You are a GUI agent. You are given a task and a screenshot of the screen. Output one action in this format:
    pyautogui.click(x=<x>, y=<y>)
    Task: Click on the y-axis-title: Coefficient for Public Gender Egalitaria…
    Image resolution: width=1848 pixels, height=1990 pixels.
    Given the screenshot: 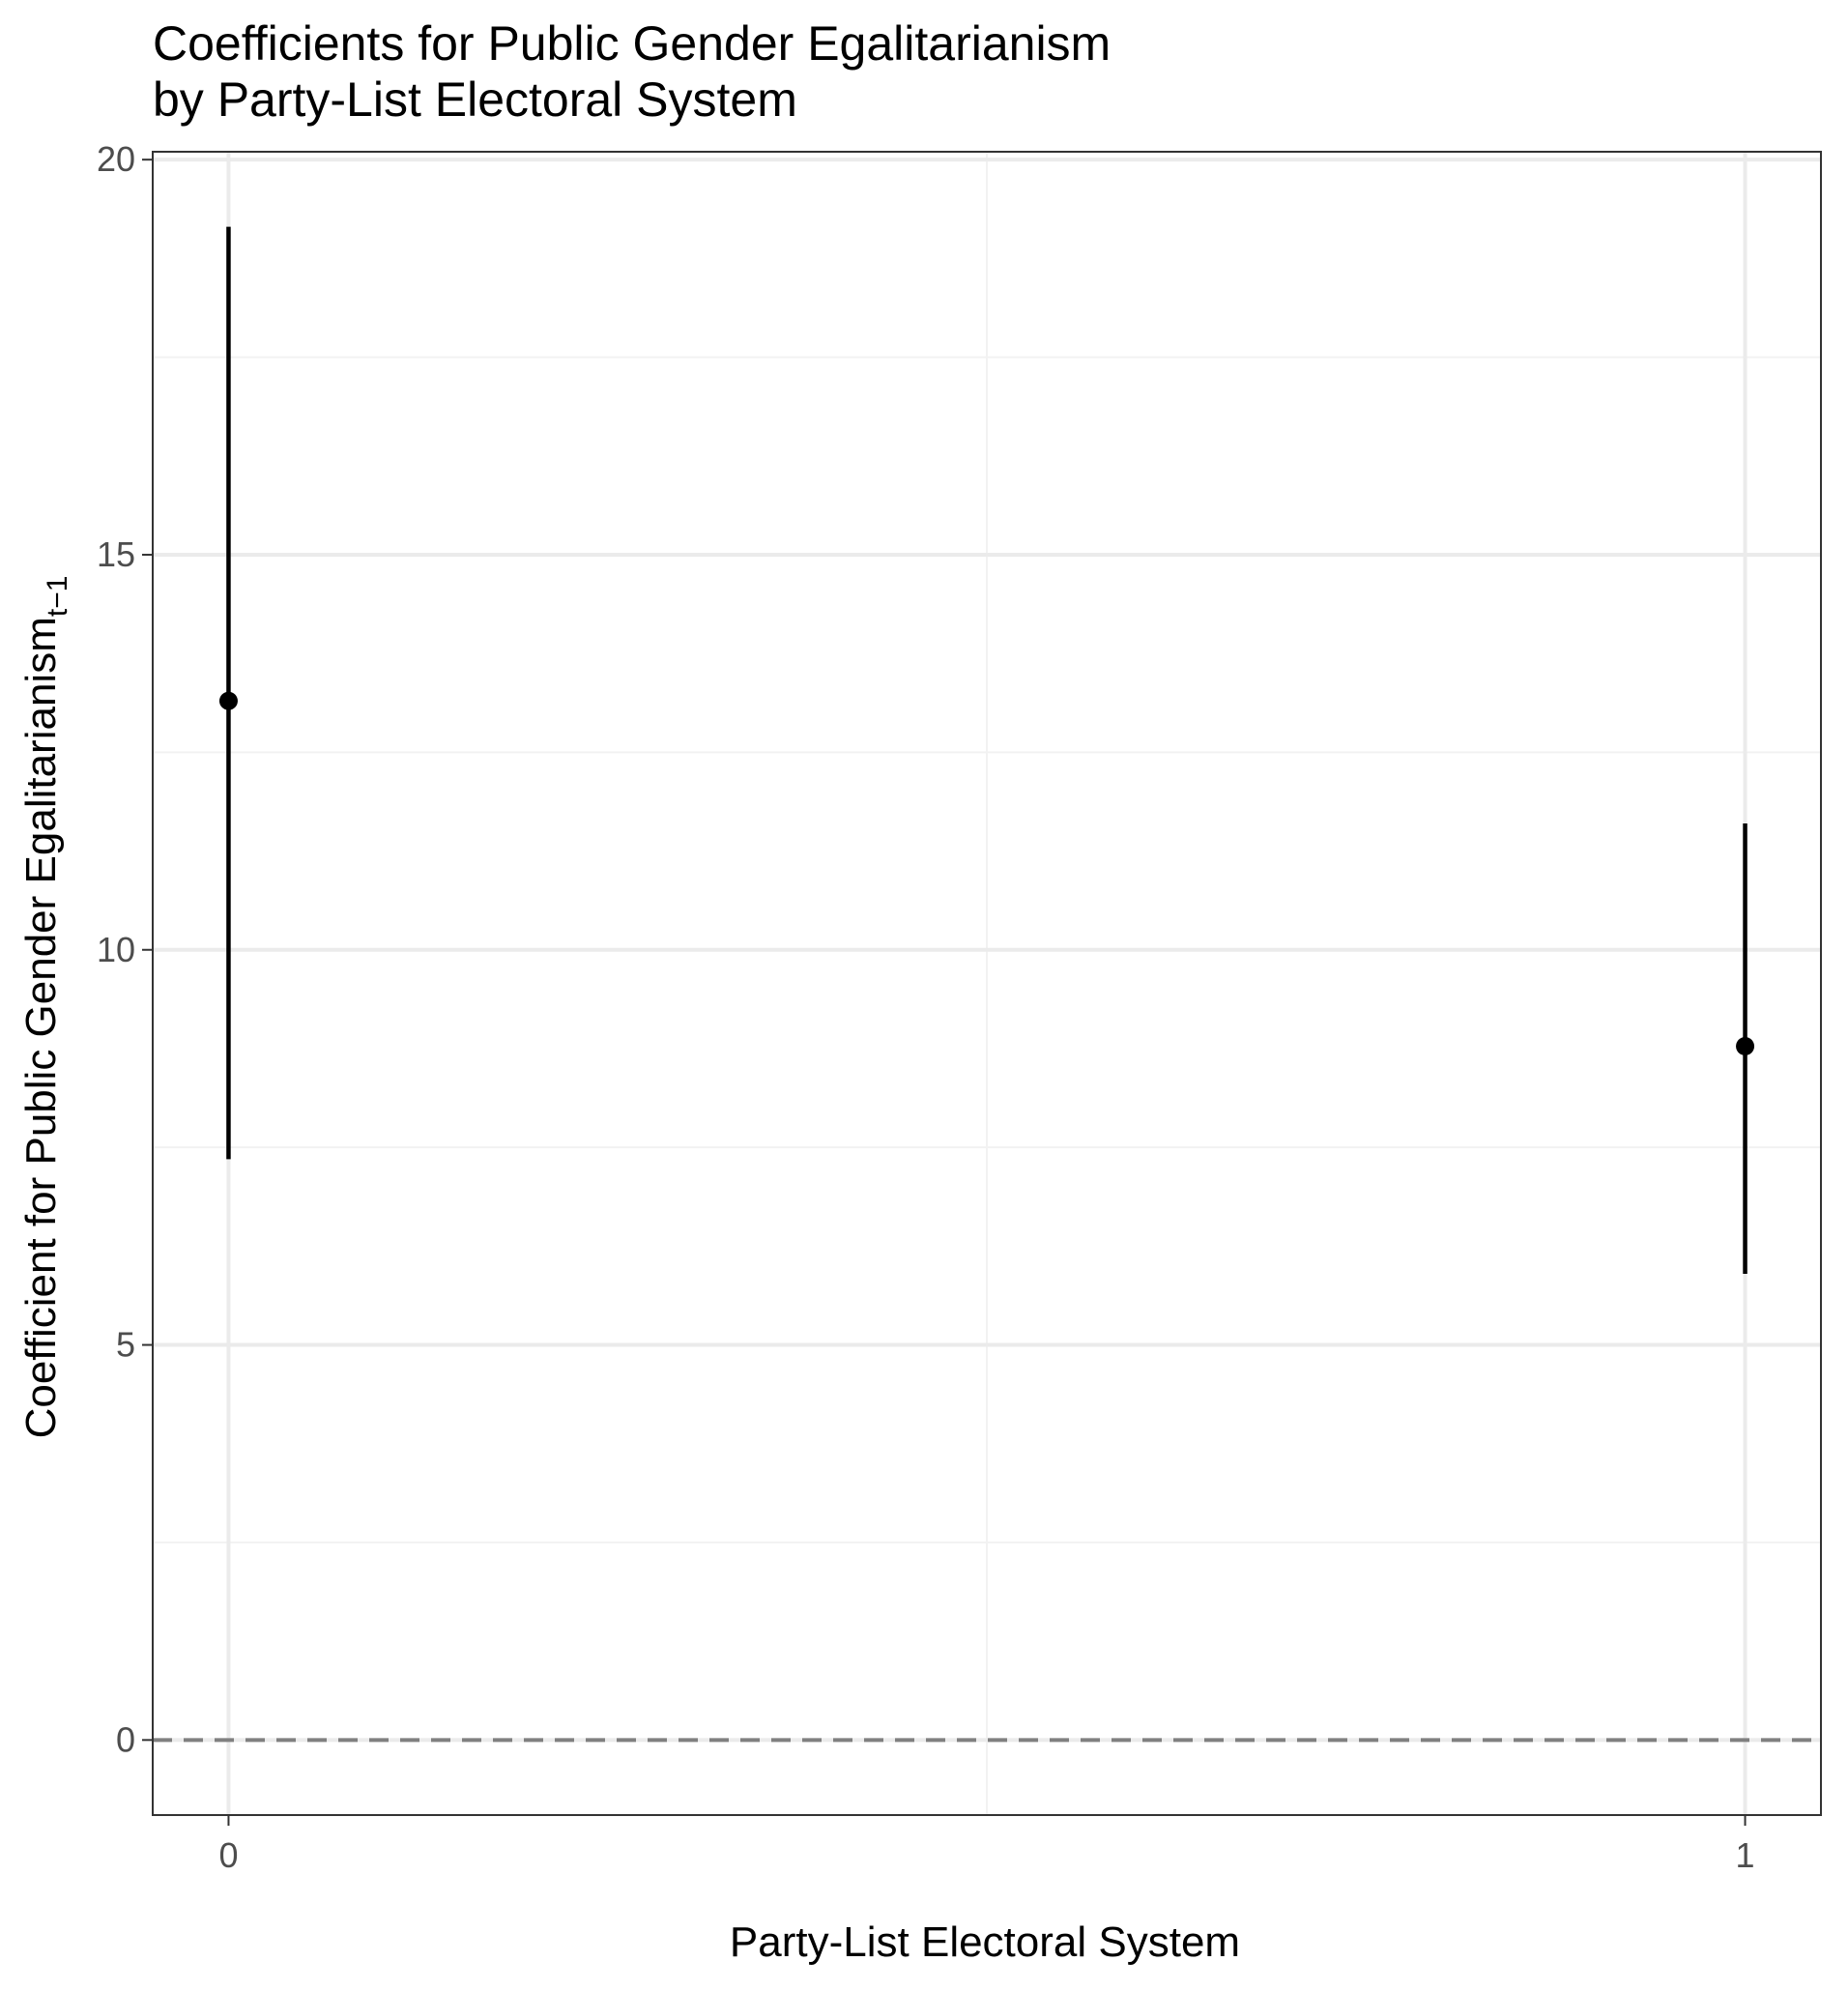 What is the action you would take?
    pyautogui.click(x=45, y=1007)
    